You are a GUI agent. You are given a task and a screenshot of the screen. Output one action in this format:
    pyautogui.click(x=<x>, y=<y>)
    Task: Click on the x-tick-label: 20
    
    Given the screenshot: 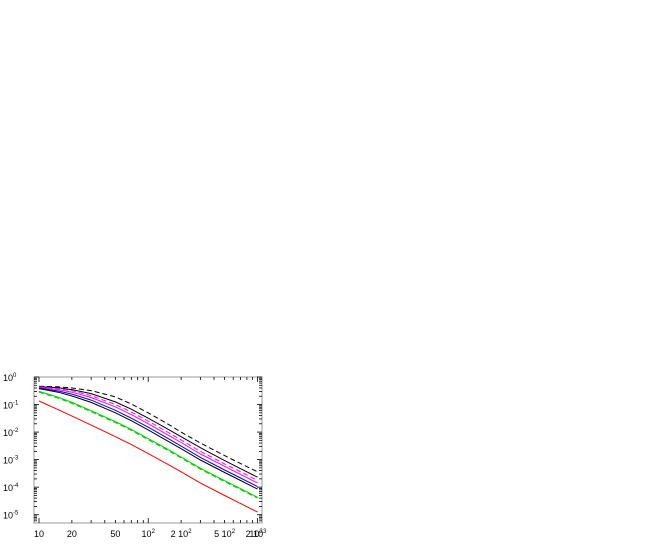 What is the action you would take?
    pyautogui.click(x=72, y=534)
    